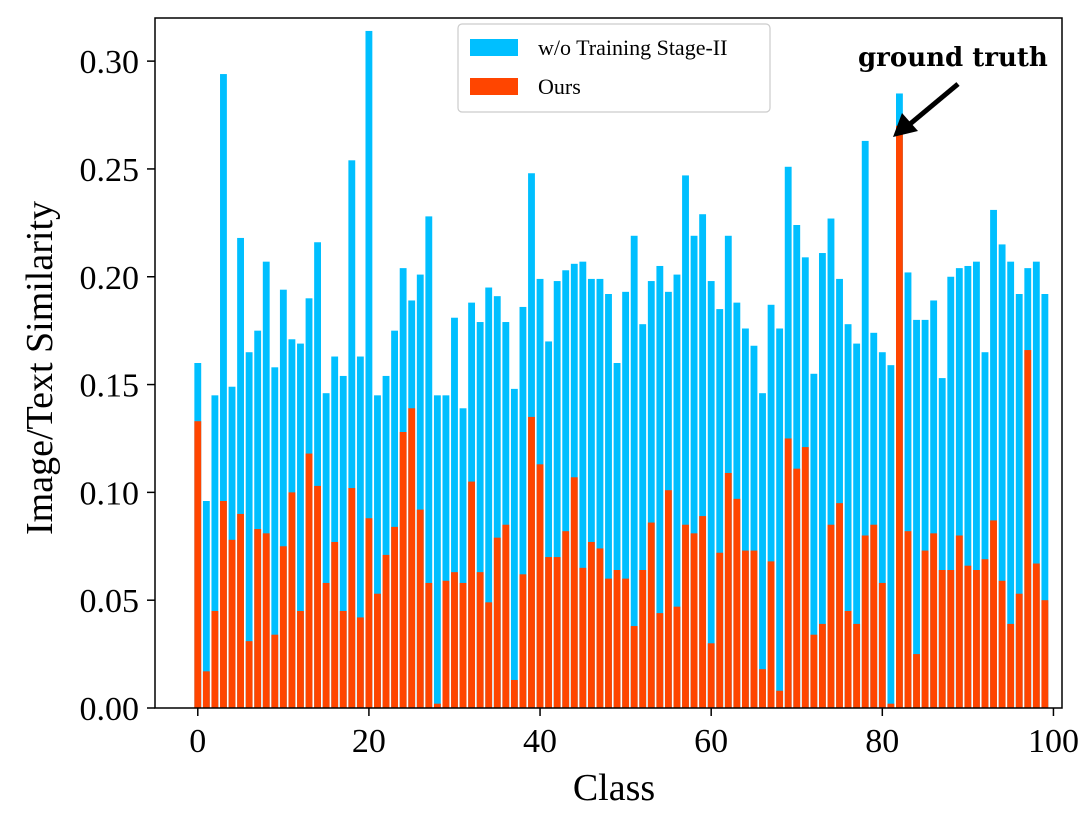 This screenshot has height=814, width=1092. Describe the element at coordinates (905, 125) in the screenshot. I see `annotation-arrow-head` at that location.